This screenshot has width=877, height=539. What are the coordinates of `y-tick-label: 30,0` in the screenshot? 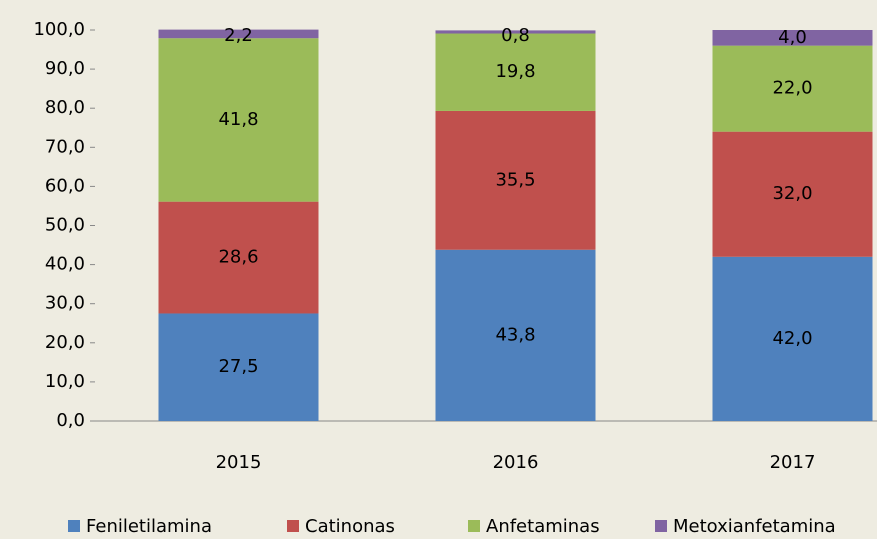 It's located at (65, 303).